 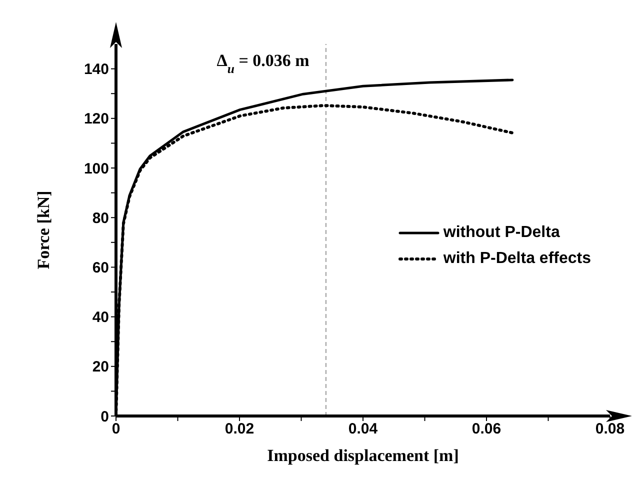 What do you see at coordinates (116, 429) in the screenshot?
I see `x-tick-label: 0` at bounding box center [116, 429].